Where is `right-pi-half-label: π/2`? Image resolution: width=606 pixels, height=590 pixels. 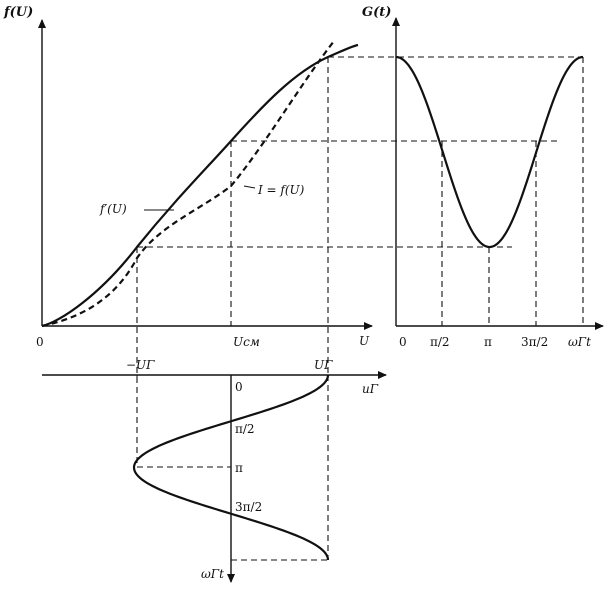 right-pi-half-label: π/2 is located at coordinates (440, 342).